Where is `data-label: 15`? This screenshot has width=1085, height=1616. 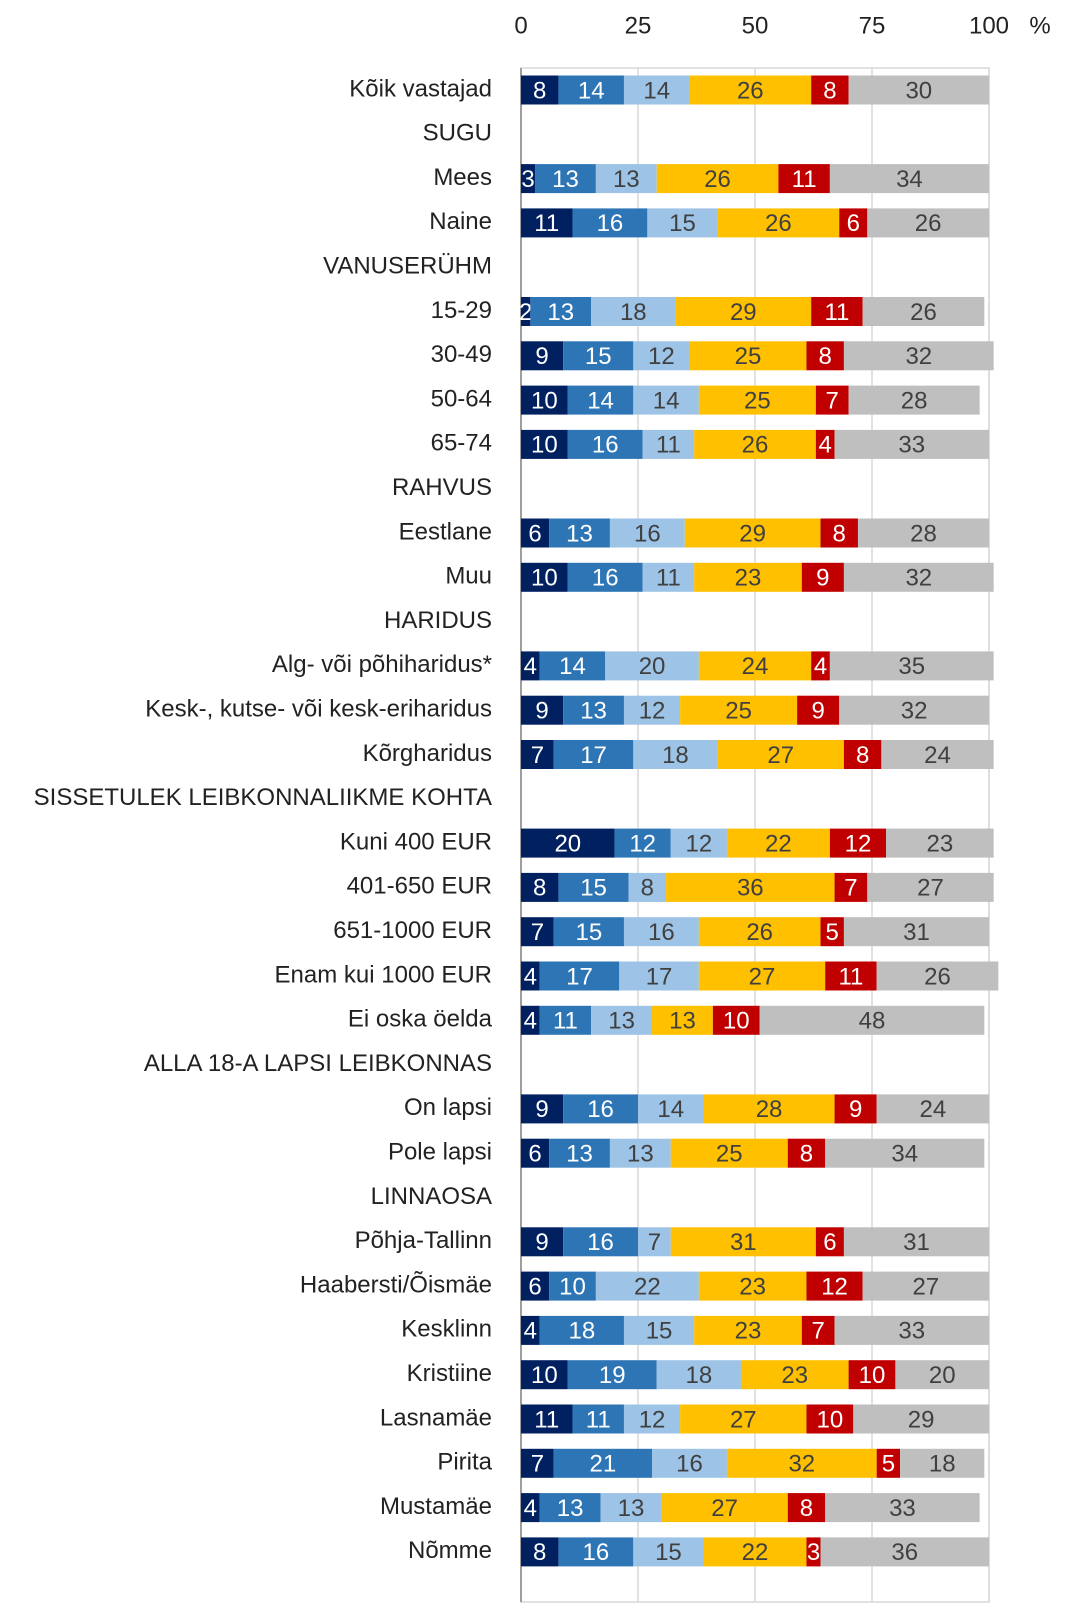 data-label: 15 is located at coordinates (682, 223).